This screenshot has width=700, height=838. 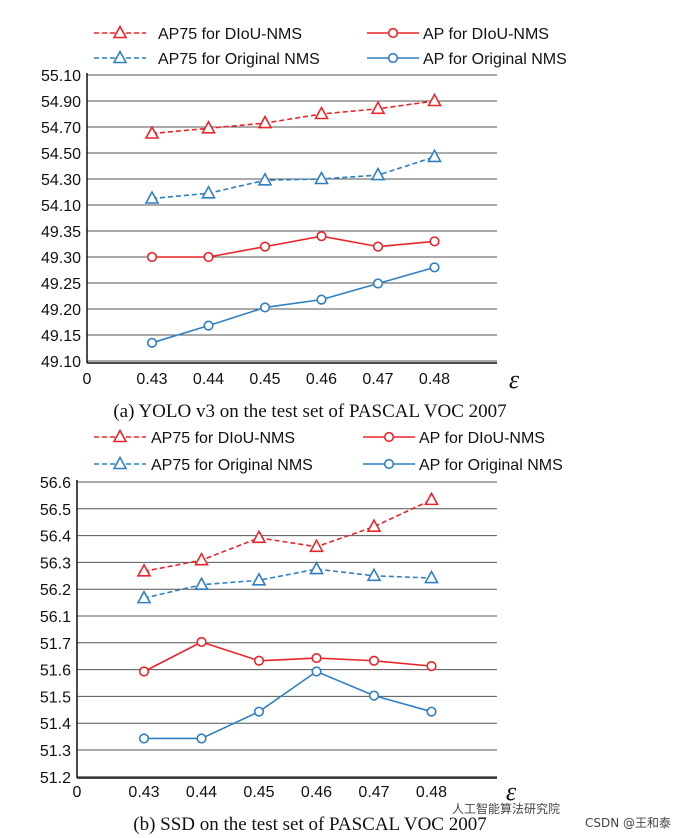 I want to click on origin-label: 0, so click(x=87, y=379).